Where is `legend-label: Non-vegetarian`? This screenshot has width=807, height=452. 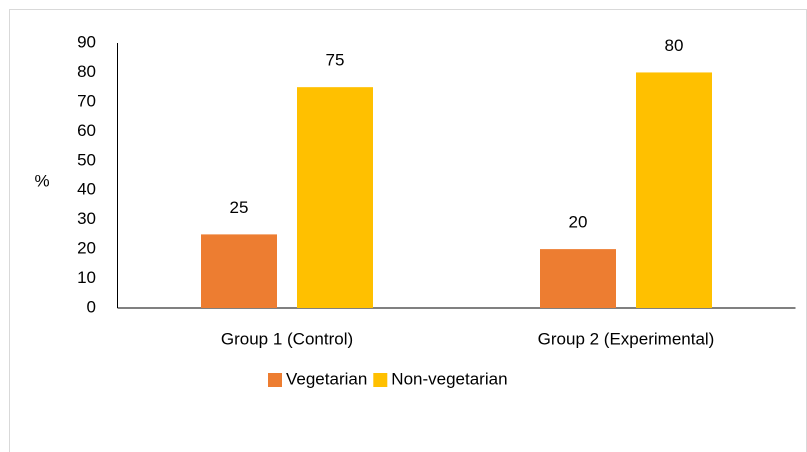
legend-label: Non-vegetarian is located at coordinates (449, 378).